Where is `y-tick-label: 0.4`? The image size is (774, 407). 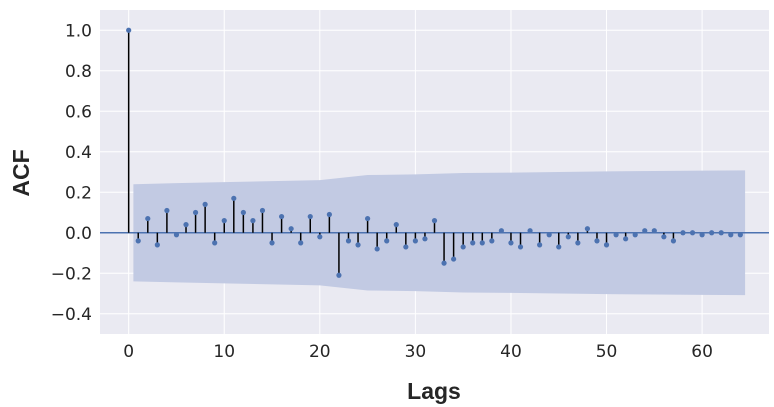
y-tick-label: 0.4 is located at coordinates (78, 153).